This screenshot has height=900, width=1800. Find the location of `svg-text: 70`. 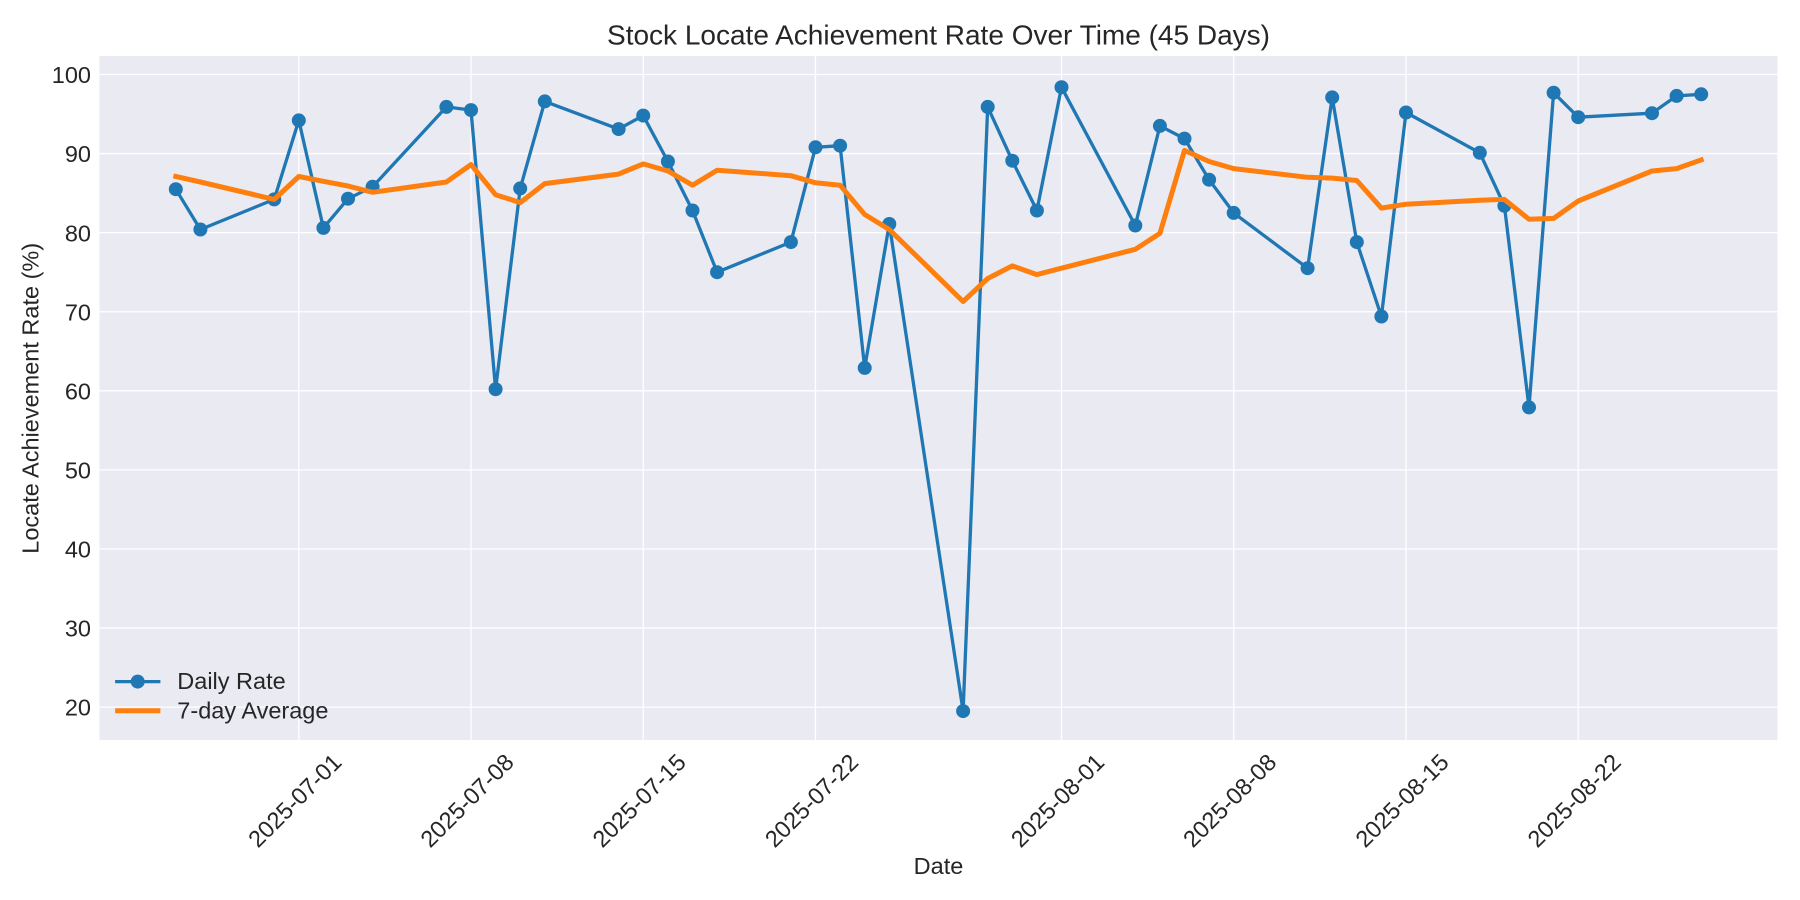

svg-text: 70 is located at coordinates (78, 312).